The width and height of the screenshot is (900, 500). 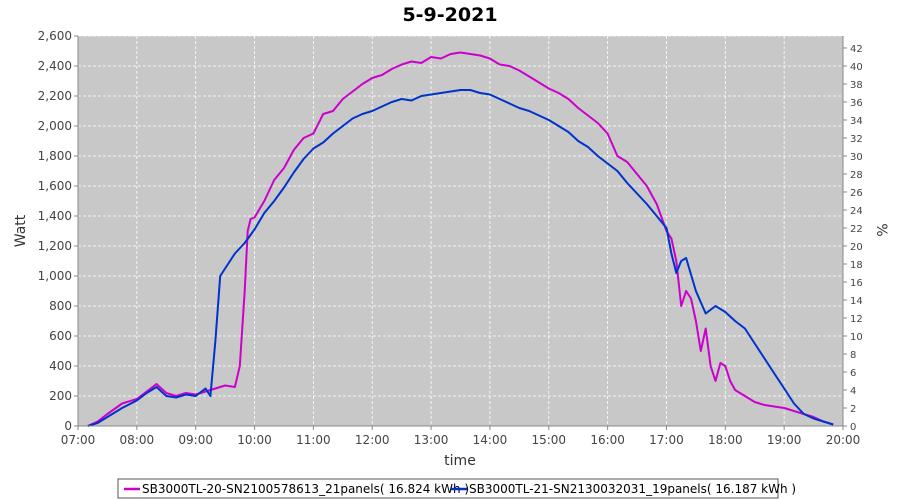 I want to click on x-tick-label: 16:00, so click(x=607, y=440).